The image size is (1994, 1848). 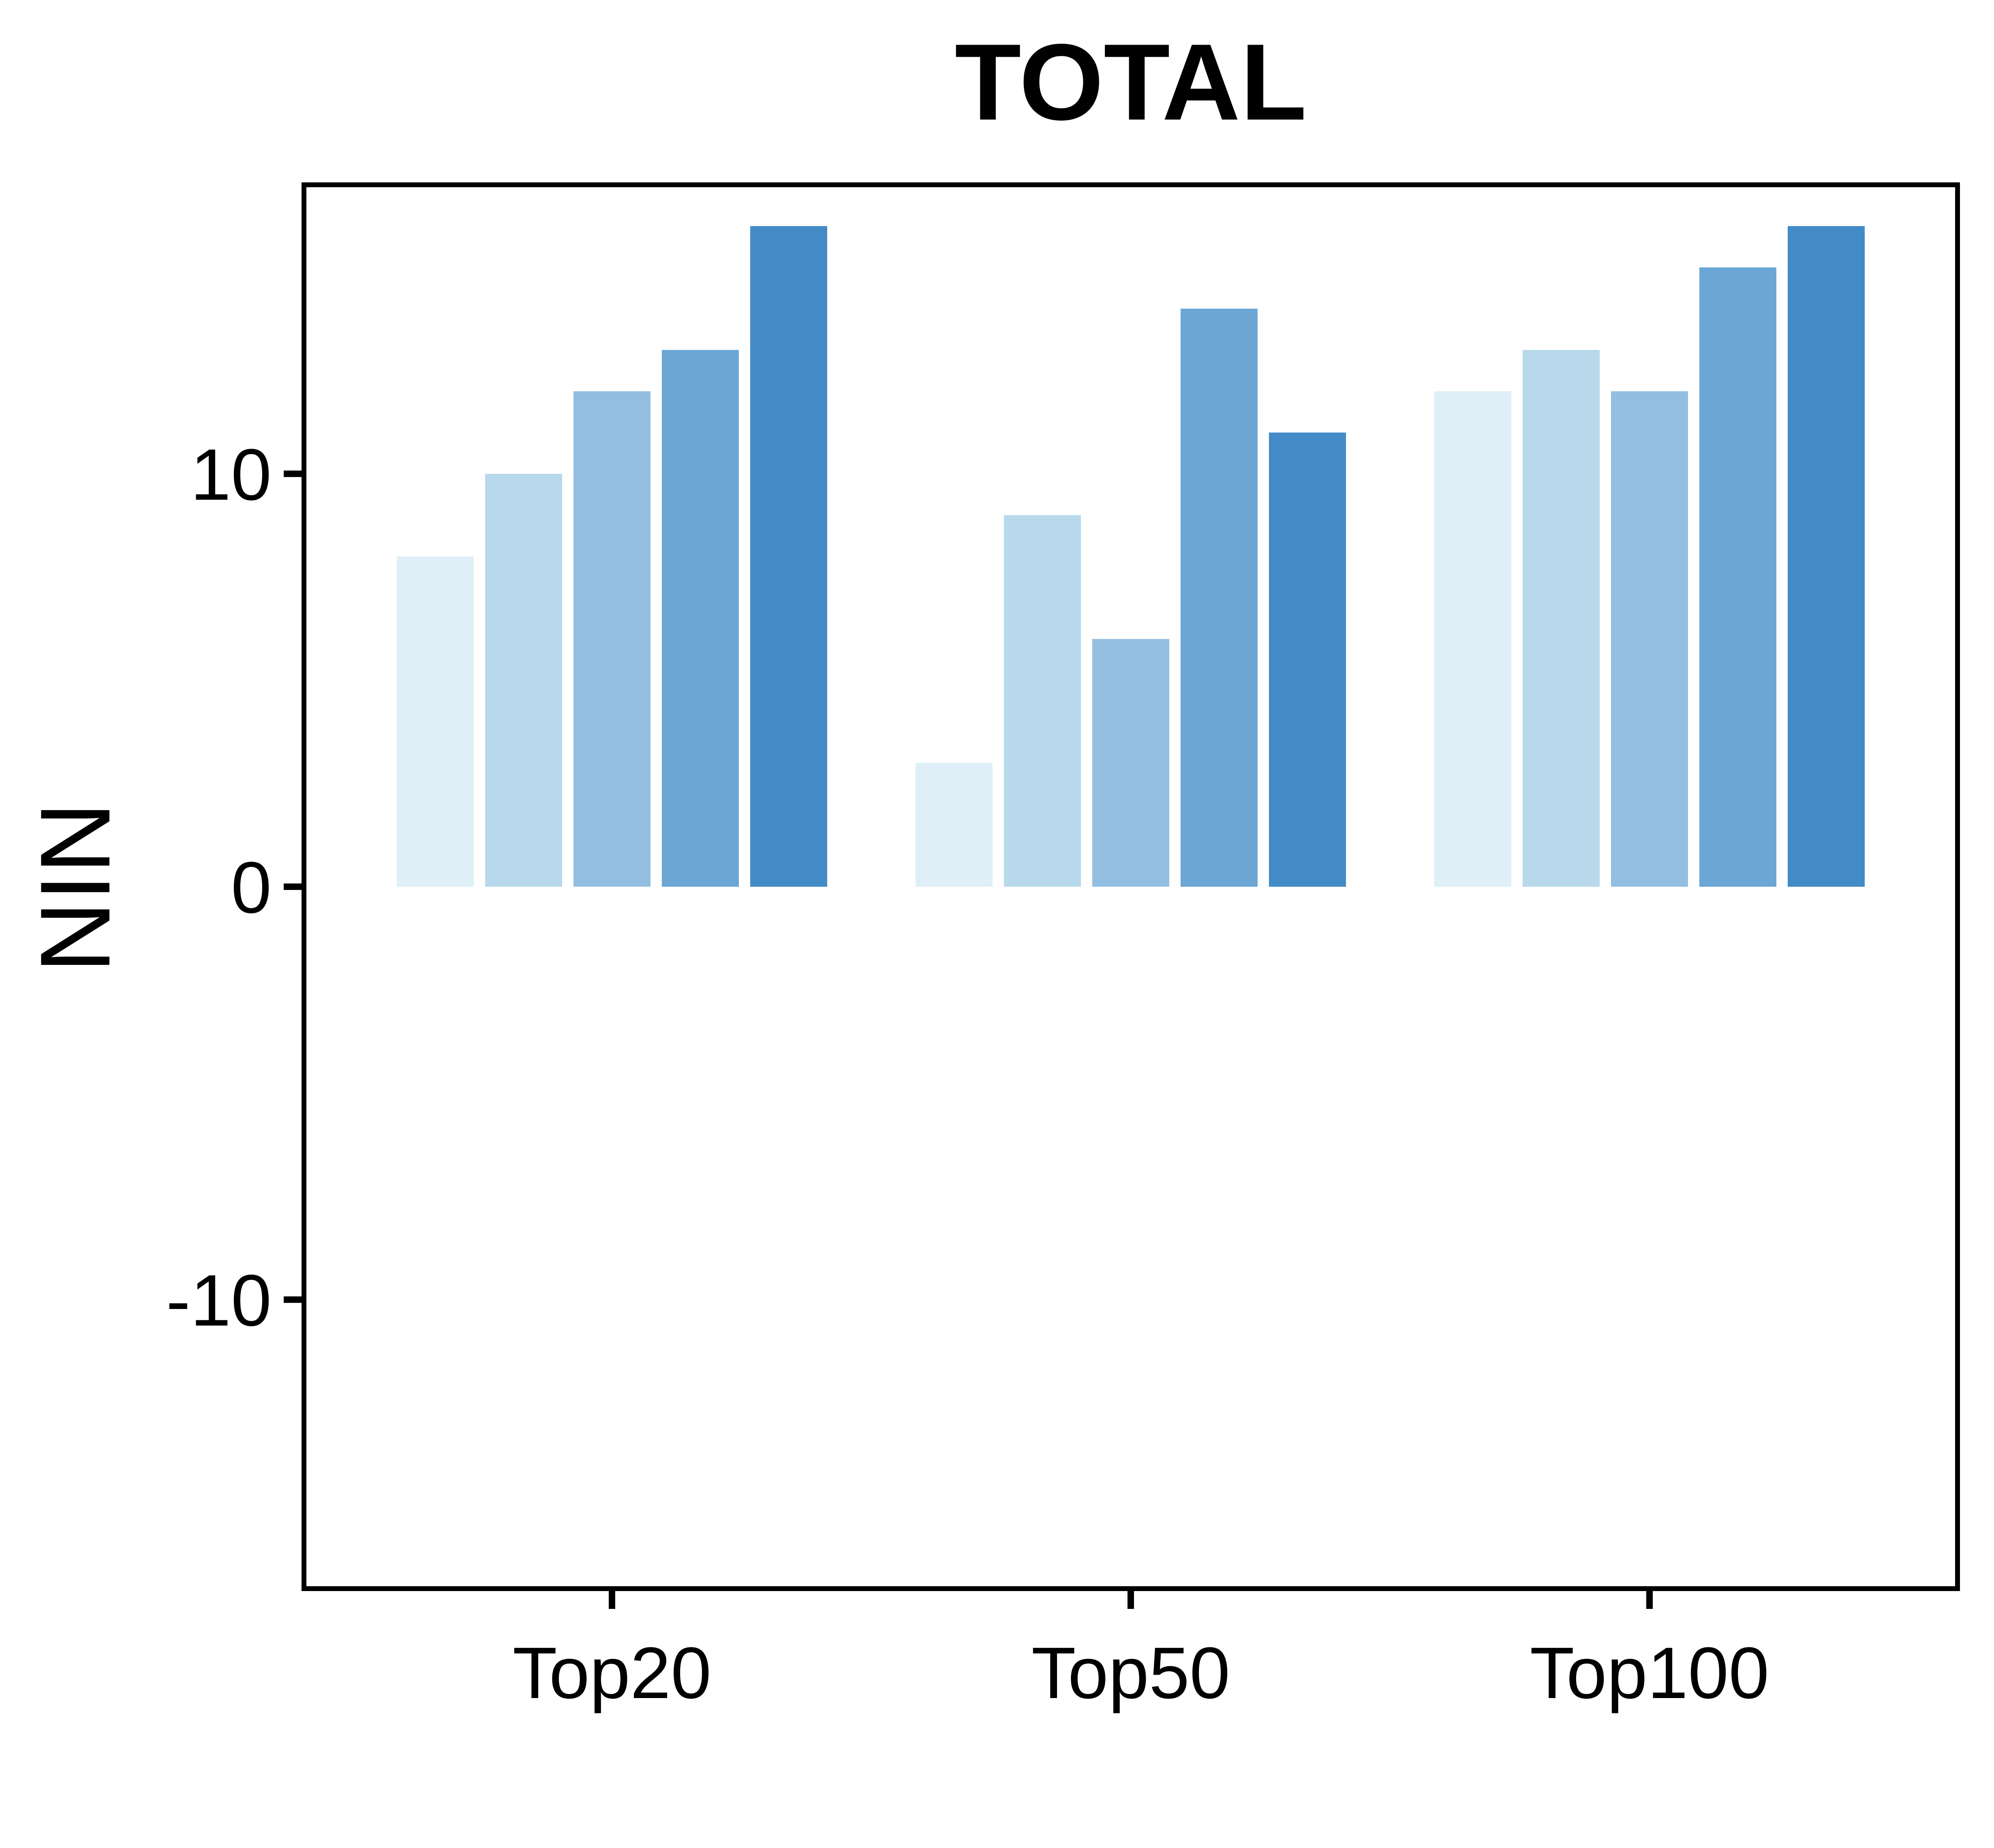 I want to click on bar-top50-series1, so click(x=954, y=825).